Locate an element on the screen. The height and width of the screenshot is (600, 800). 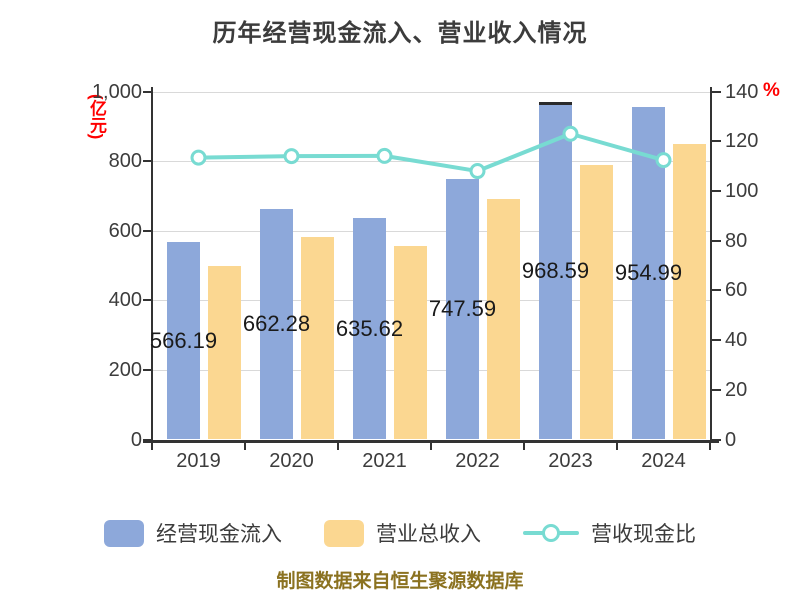
y-axis-right-tick-label: 80 is located at coordinates (736, 240).